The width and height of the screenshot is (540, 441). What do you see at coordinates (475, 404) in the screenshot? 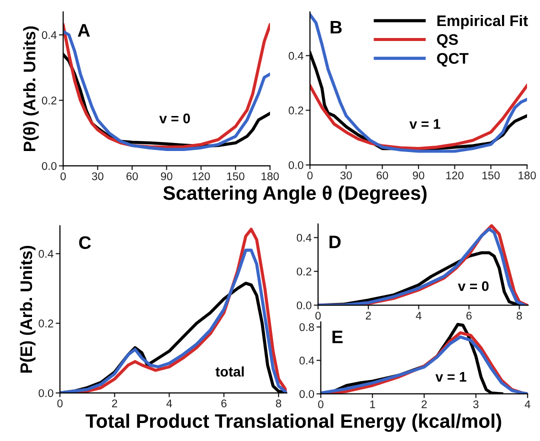
I see `x-tick-label: 3` at bounding box center [475, 404].